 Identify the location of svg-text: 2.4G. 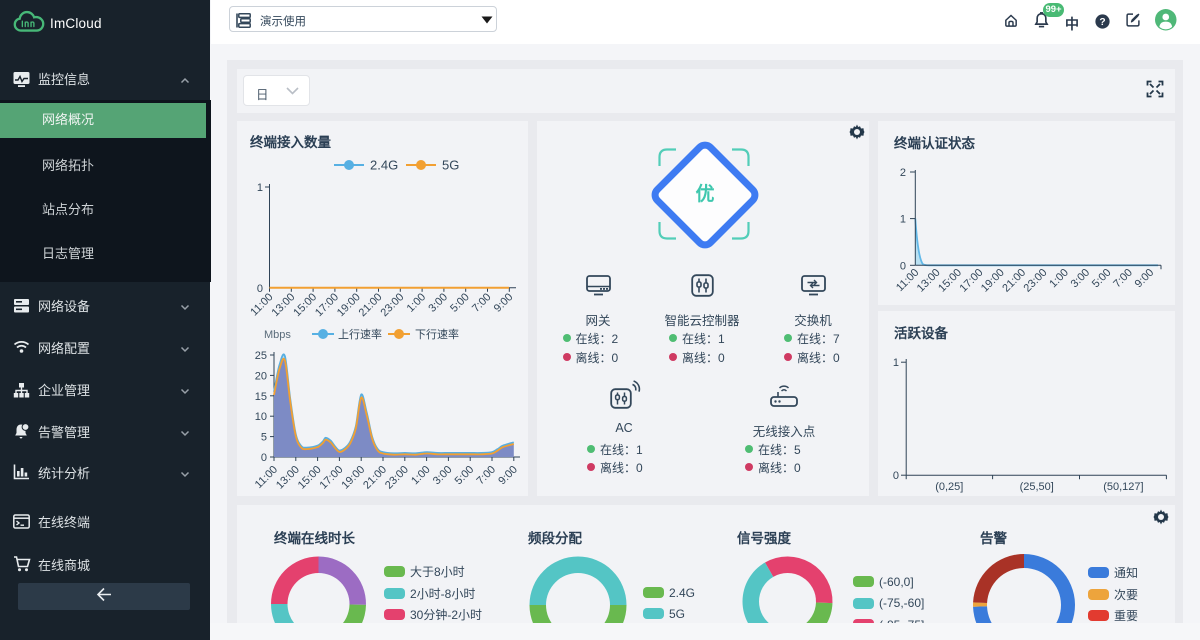
(384, 165).